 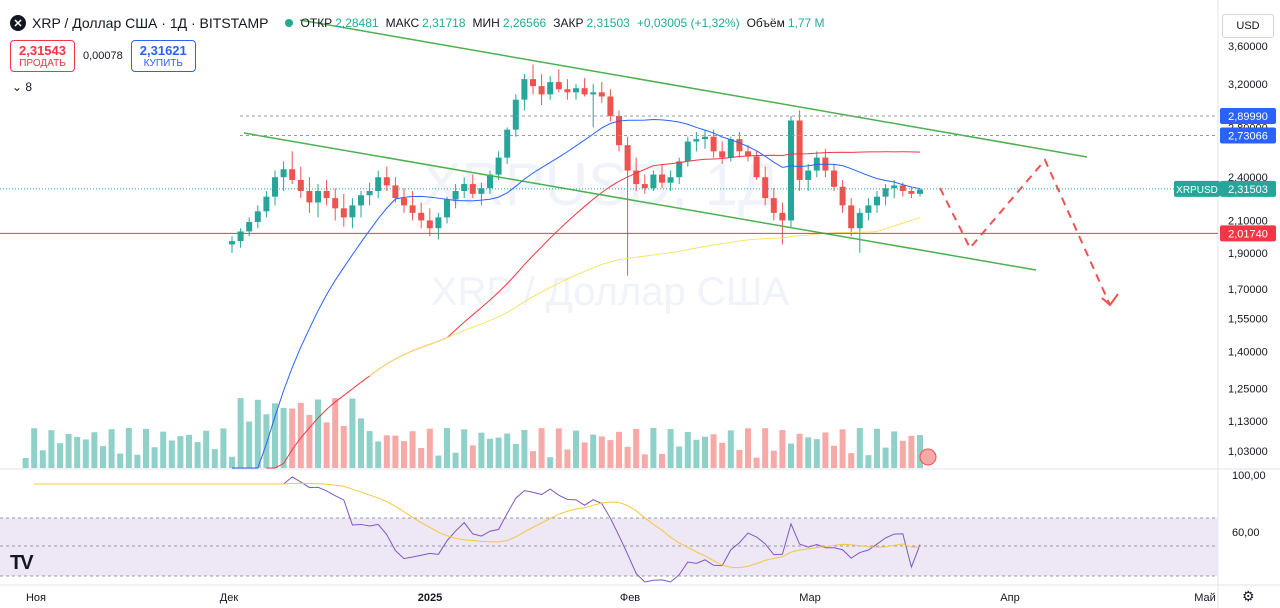 I want to click on time-tick-label: Ноя, so click(x=36, y=598).